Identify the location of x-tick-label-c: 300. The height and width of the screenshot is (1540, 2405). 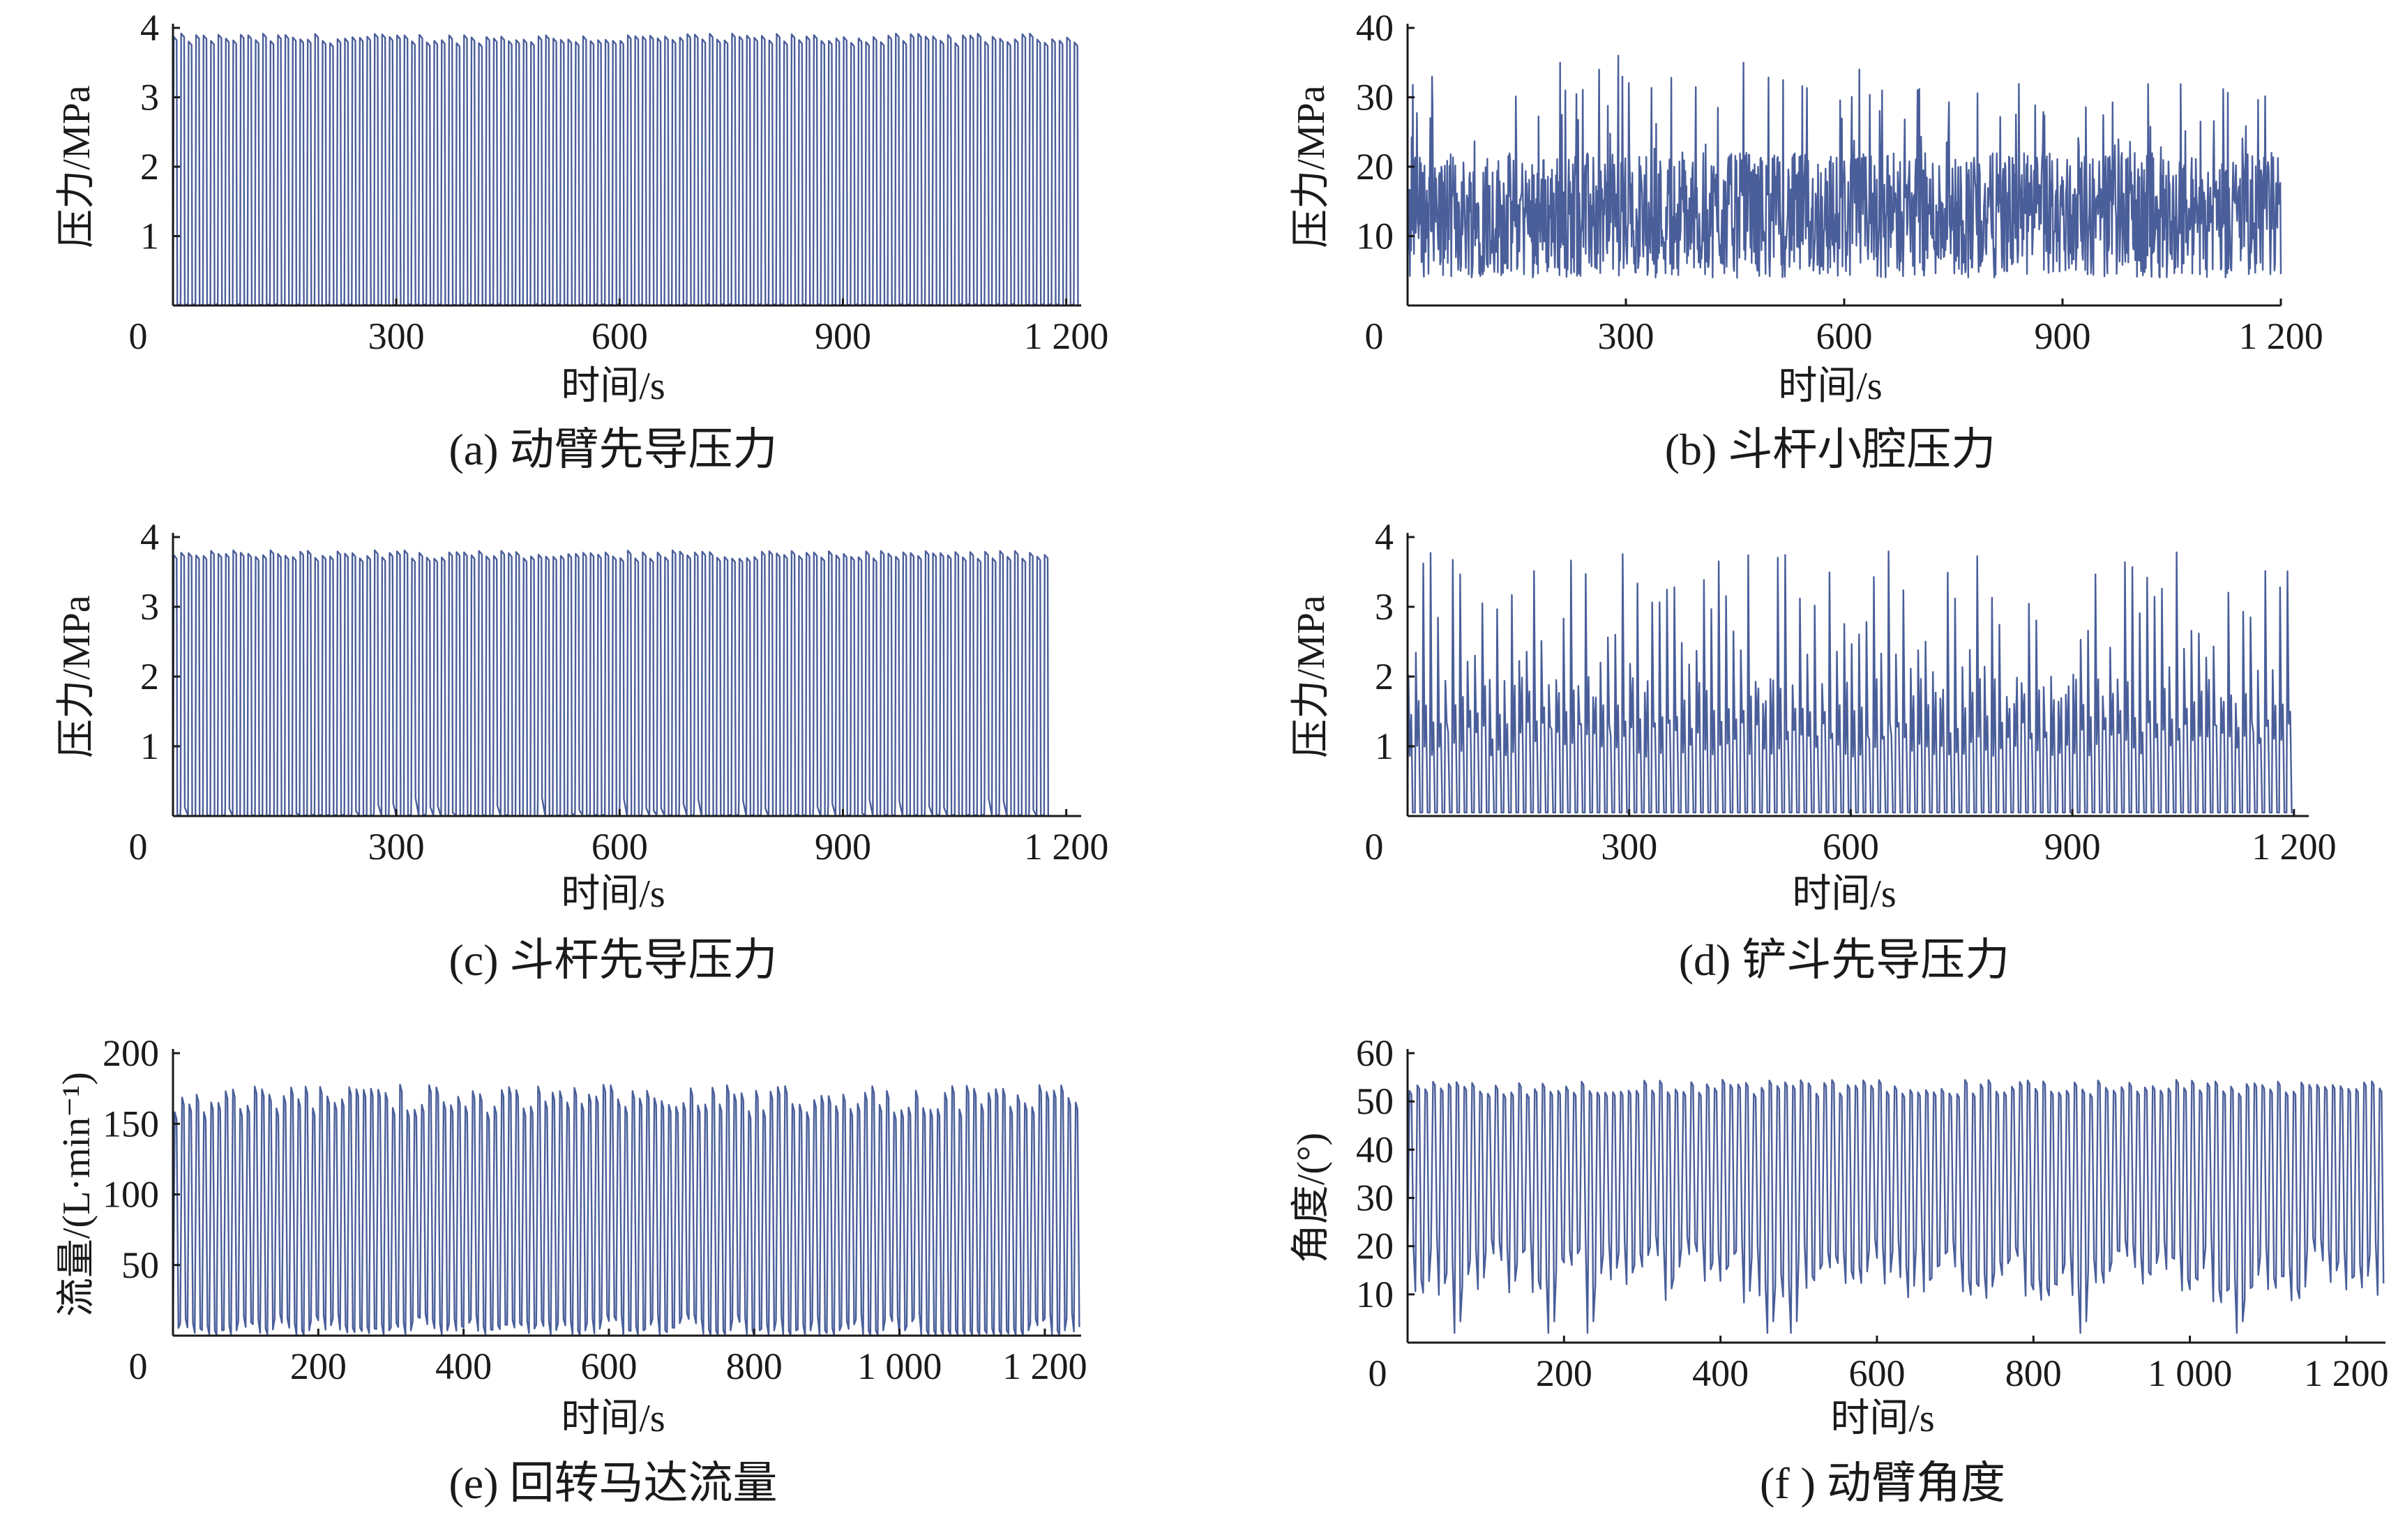
(396, 847).